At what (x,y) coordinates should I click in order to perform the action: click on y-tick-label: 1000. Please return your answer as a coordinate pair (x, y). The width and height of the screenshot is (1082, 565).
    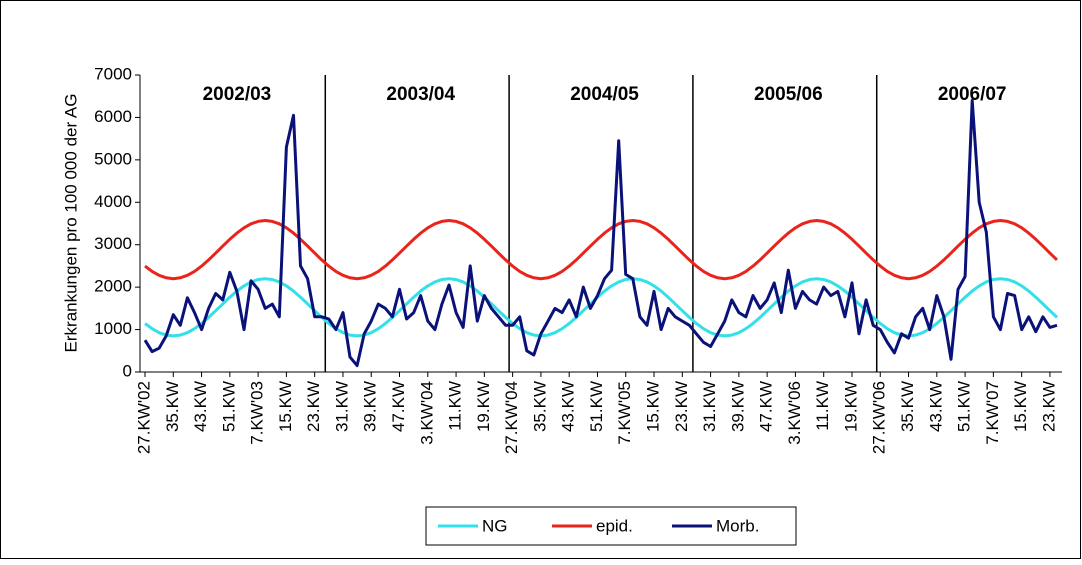
    Looking at the image, I should click on (113, 328).